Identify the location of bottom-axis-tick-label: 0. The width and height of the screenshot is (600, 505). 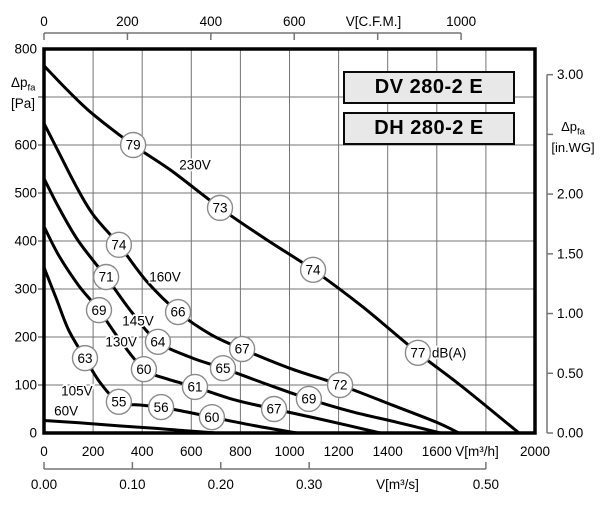
(44, 451).